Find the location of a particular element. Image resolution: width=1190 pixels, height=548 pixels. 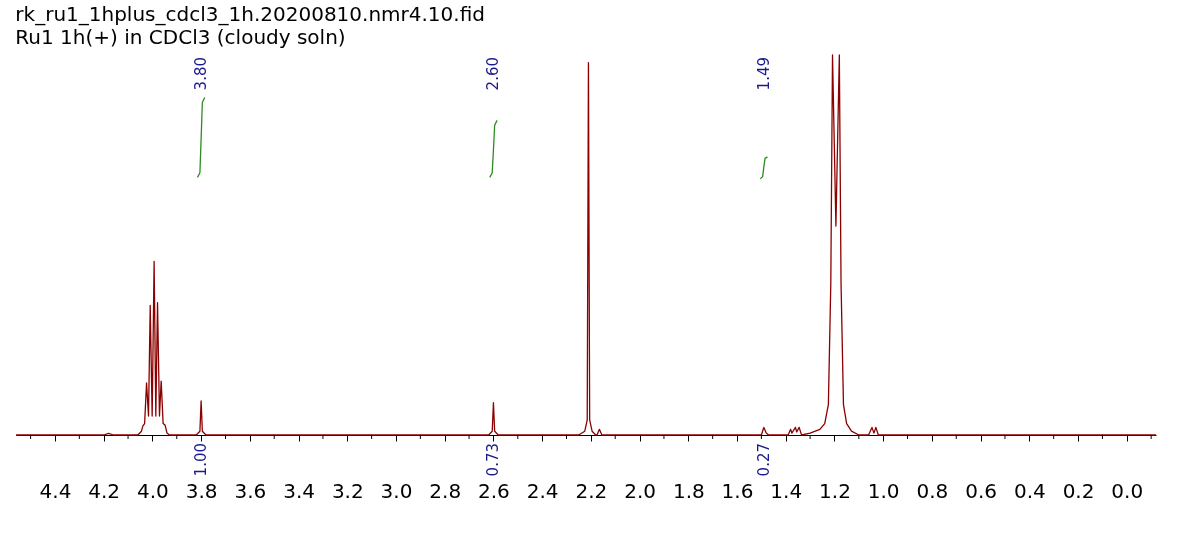

x-tick-label: 2.2 is located at coordinates (591, 490).